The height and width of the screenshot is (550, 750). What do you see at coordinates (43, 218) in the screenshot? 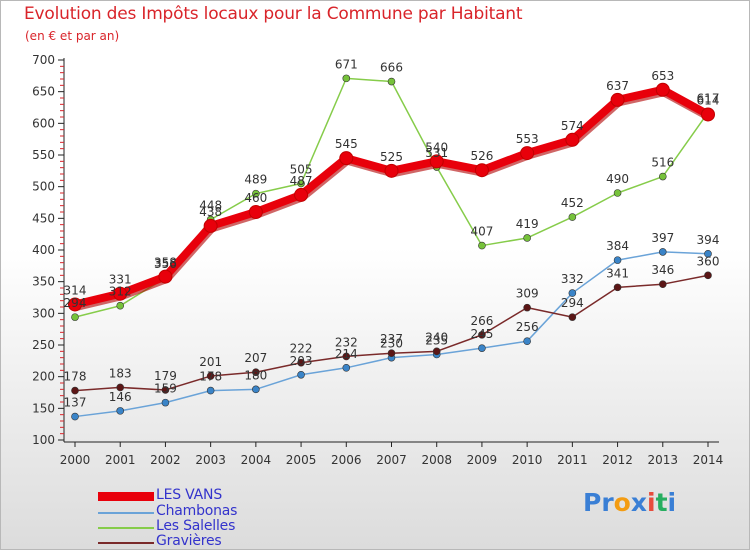
I see `y-tick-label: 450` at bounding box center [43, 218].